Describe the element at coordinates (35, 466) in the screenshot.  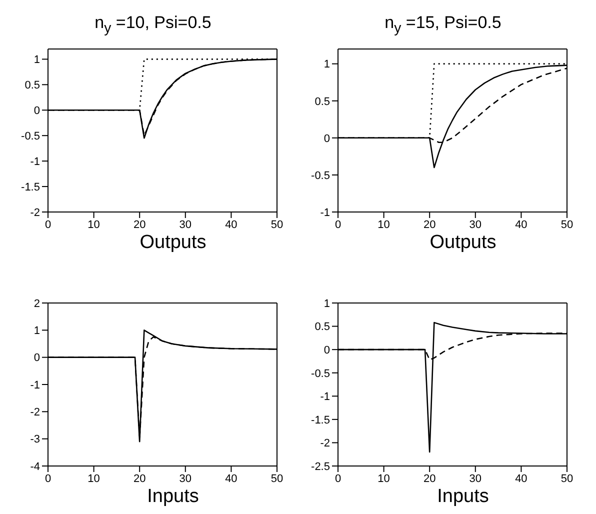
I see `y-tick-label: -4` at that location.